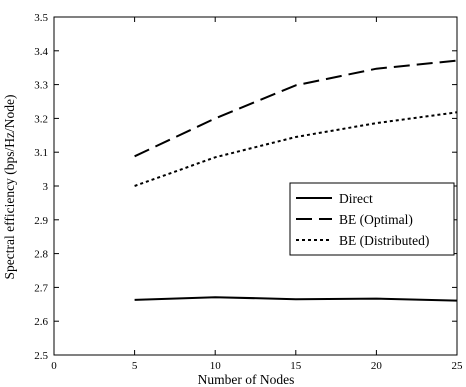 The image size is (466, 387). Describe the element at coordinates (376, 219) in the screenshot. I see `legend-label: BE (Optimal)` at that location.